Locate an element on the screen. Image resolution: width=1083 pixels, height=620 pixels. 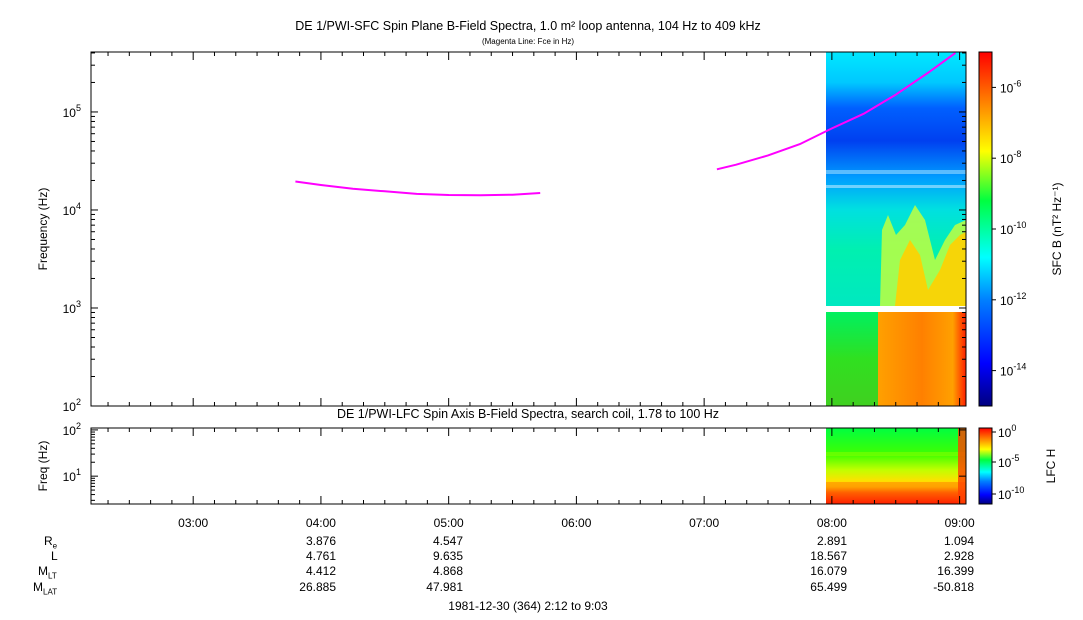
time-tick-label: 07:00 is located at coordinates (704, 523).